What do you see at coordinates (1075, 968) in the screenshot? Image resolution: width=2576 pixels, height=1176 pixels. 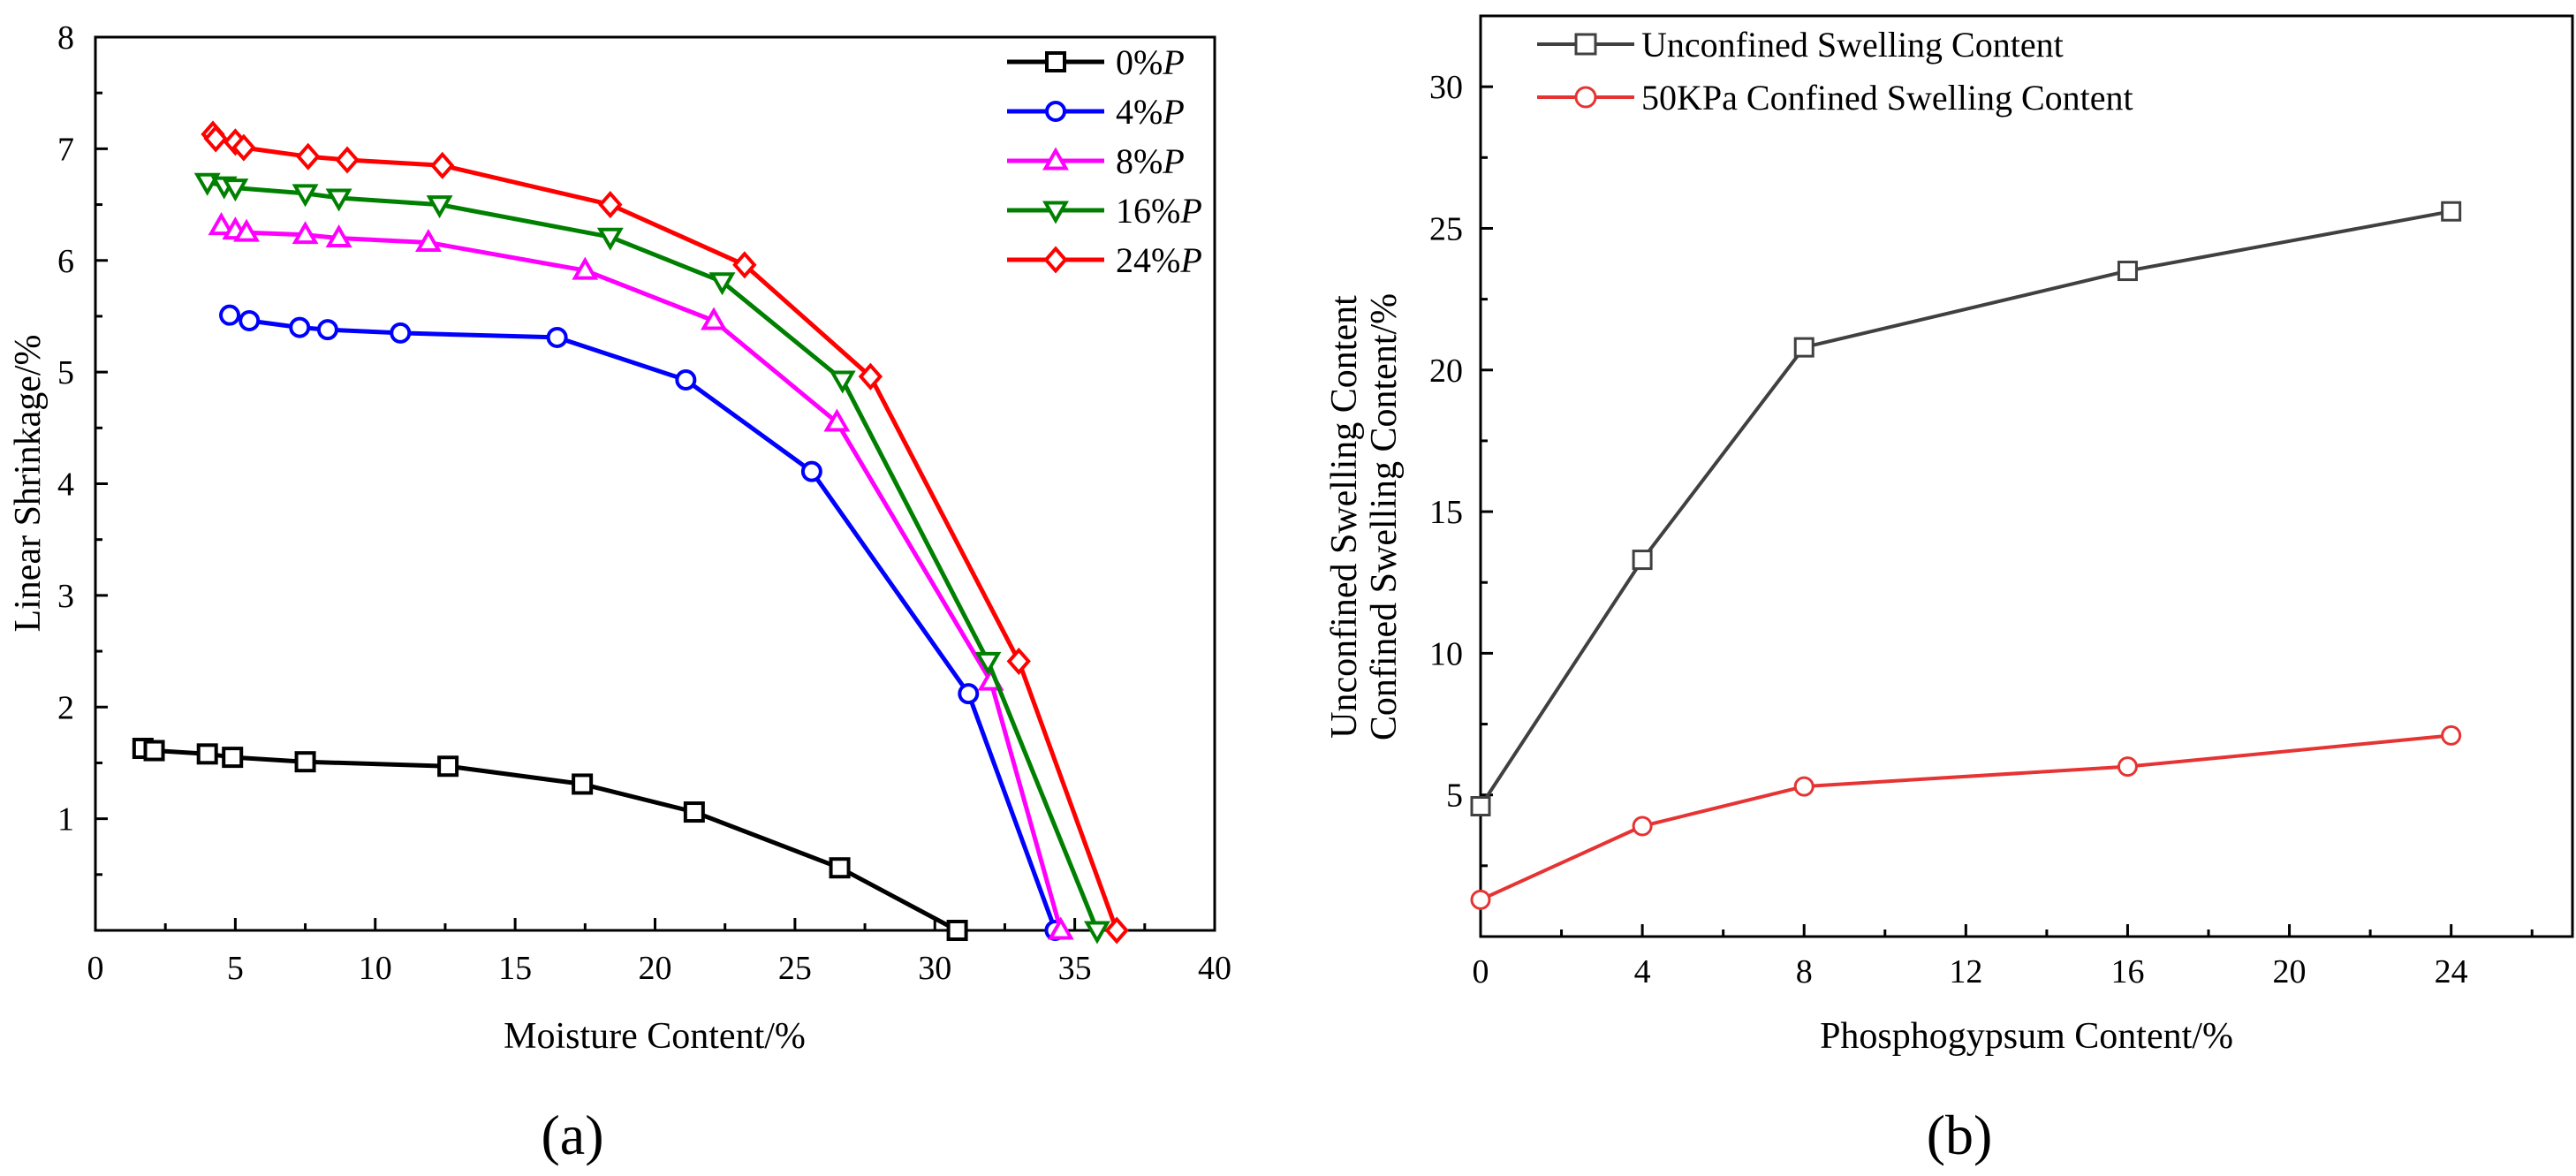 I see `x-tick-label: 35` at bounding box center [1075, 968].